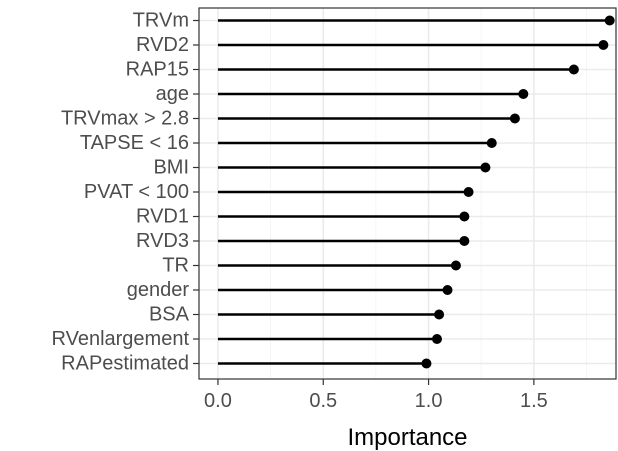 This screenshot has height=451, width=618. What do you see at coordinates (218, 401) in the screenshot?
I see `x-tick-label: 0.0` at bounding box center [218, 401].